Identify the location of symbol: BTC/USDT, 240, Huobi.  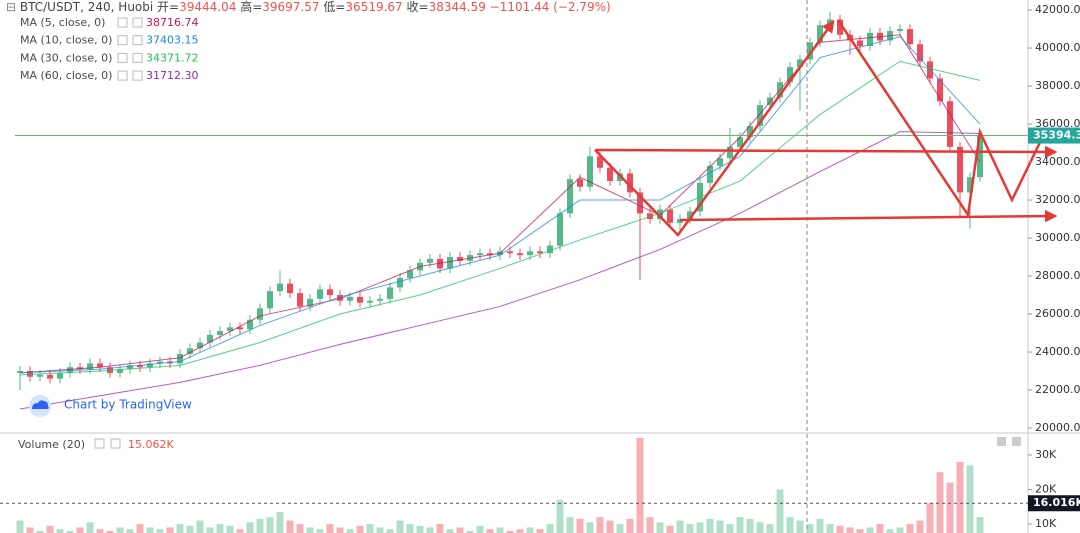
(86, 7).